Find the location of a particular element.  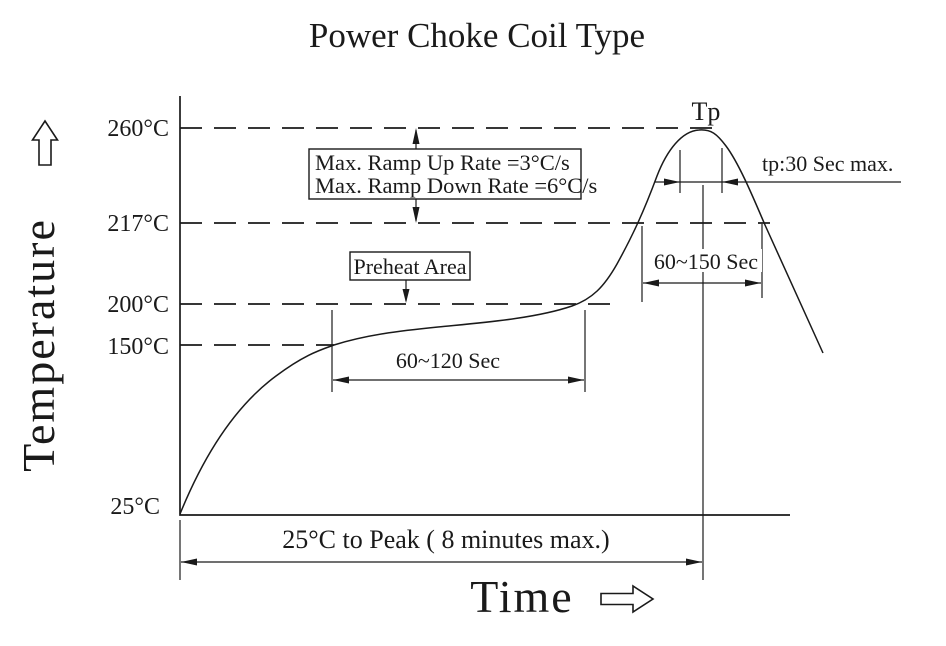

preheat-arrowhead is located at coordinates (406, 296).